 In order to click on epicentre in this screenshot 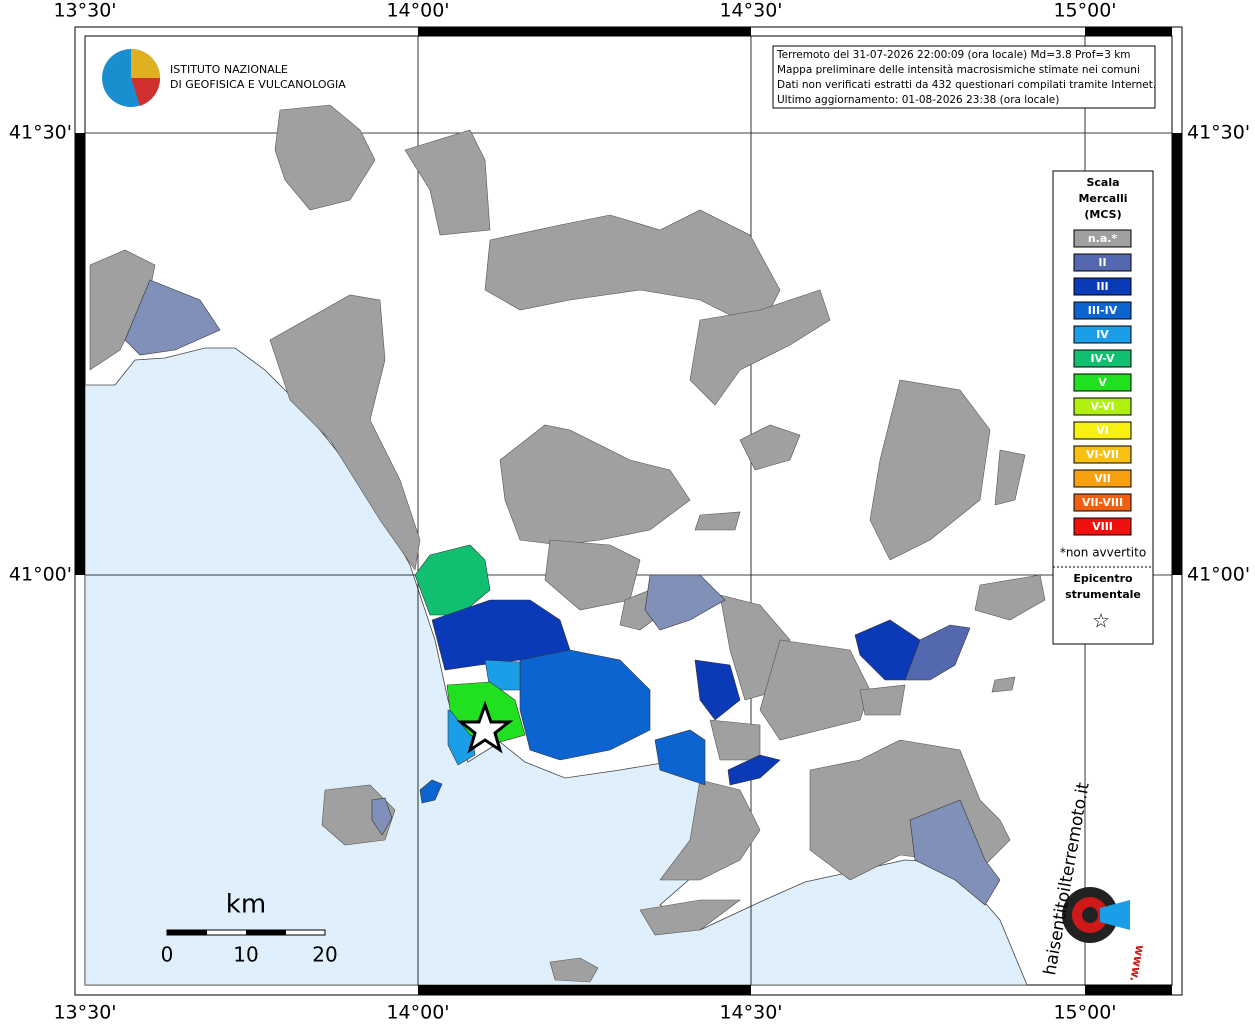, I will do `click(485, 727)`.